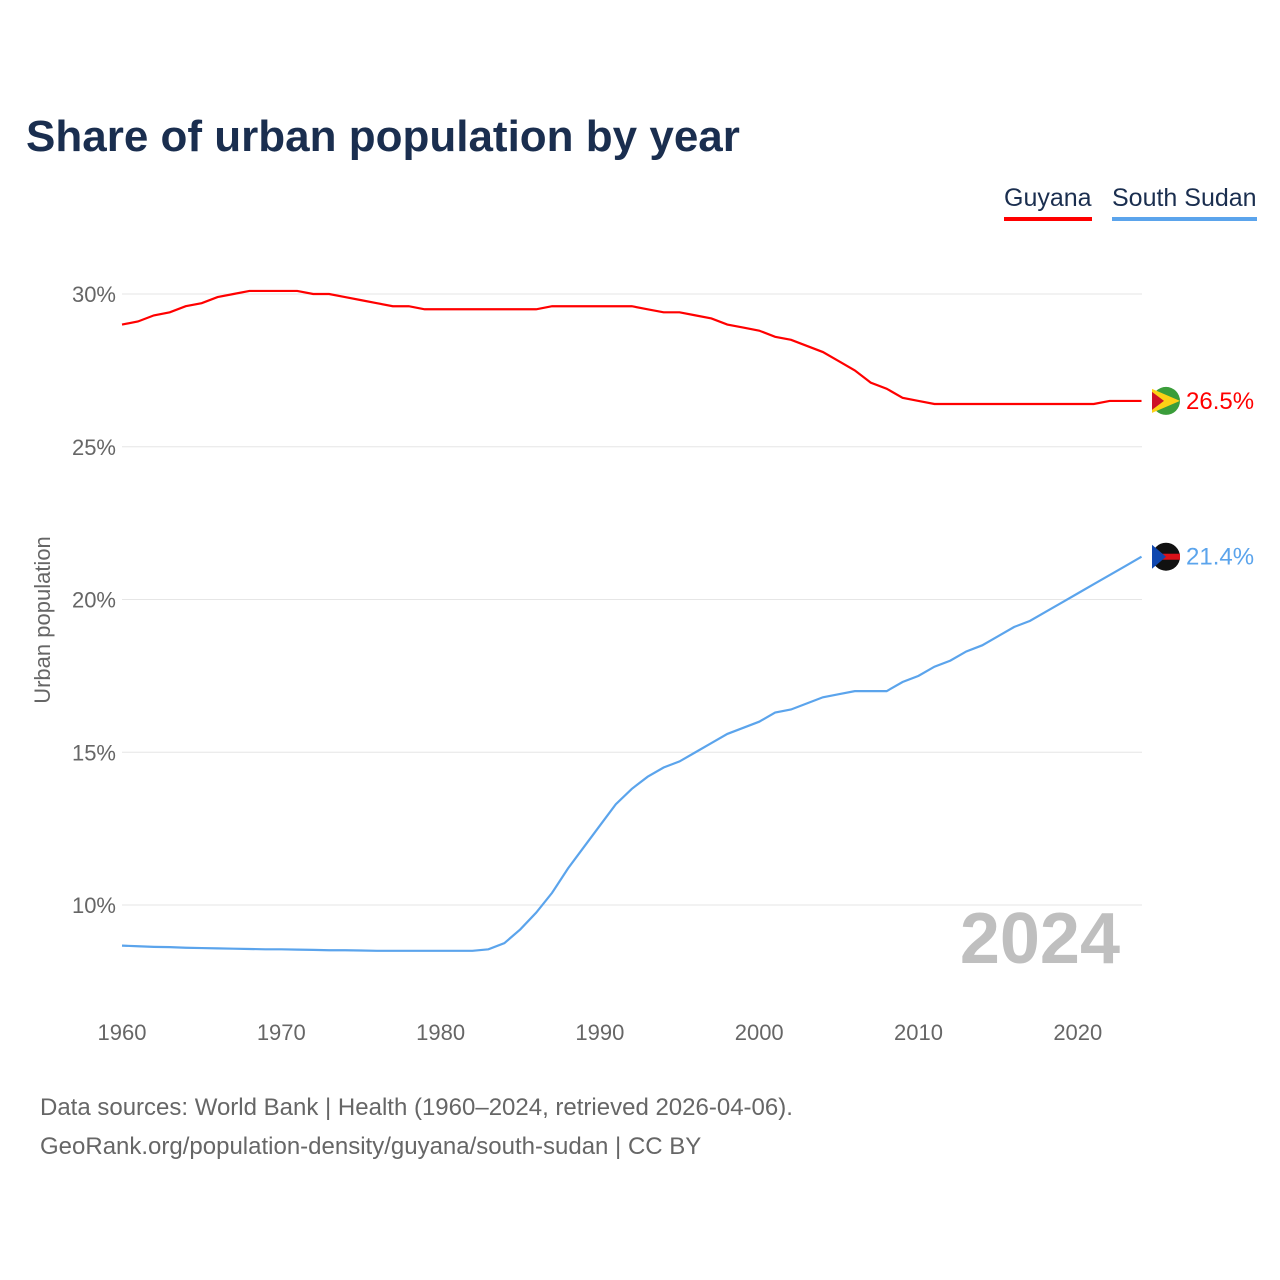  What do you see at coordinates (1220, 401) in the screenshot?
I see `end-value-label: 26.5%` at bounding box center [1220, 401].